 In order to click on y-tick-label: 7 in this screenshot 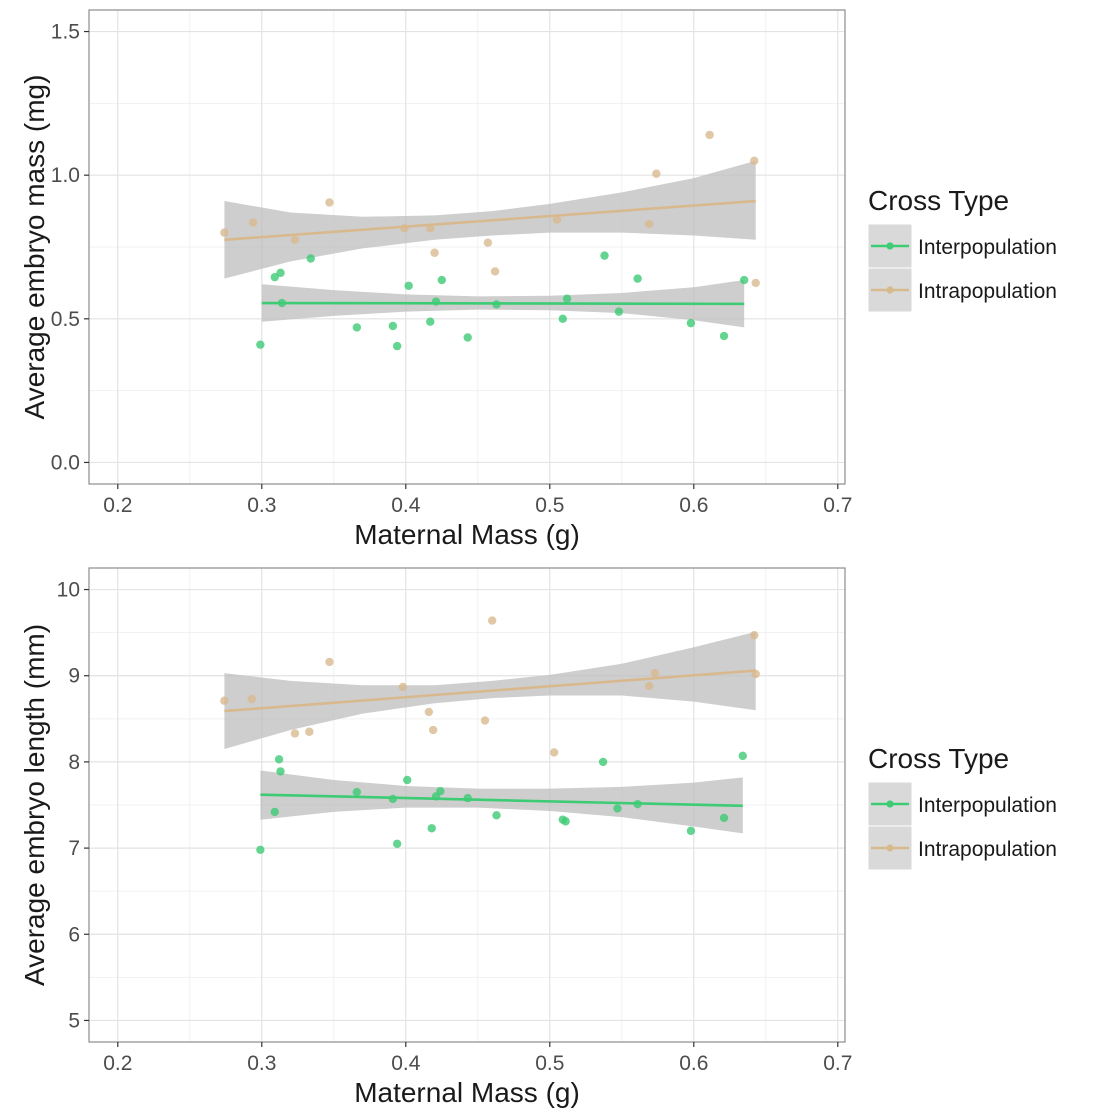, I will do `click(74, 848)`.